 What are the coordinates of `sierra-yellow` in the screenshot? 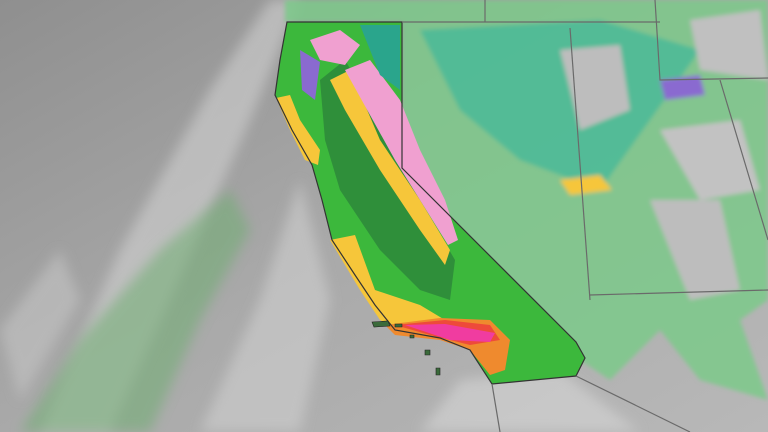 It's located at (390, 167).